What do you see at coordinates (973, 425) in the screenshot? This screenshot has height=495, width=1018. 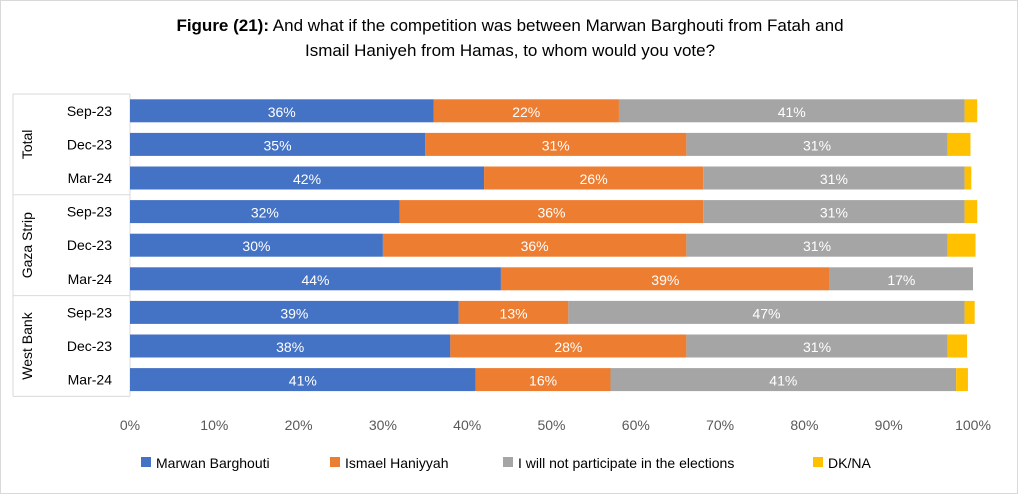 I see `x-tick-label: 100%` at bounding box center [973, 425].